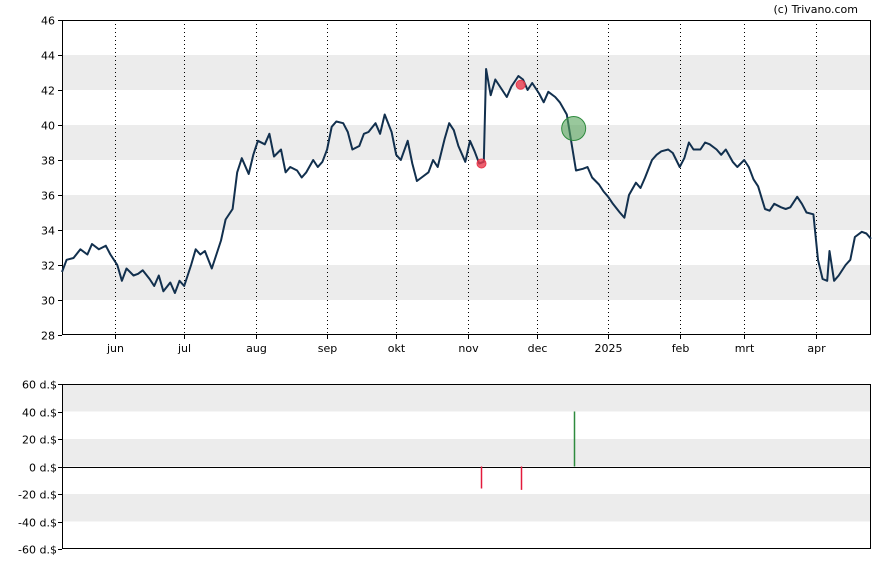  Describe the element at coordinates (48, 126) in the screenshot. I see `y-tick-label: 40` at that location.